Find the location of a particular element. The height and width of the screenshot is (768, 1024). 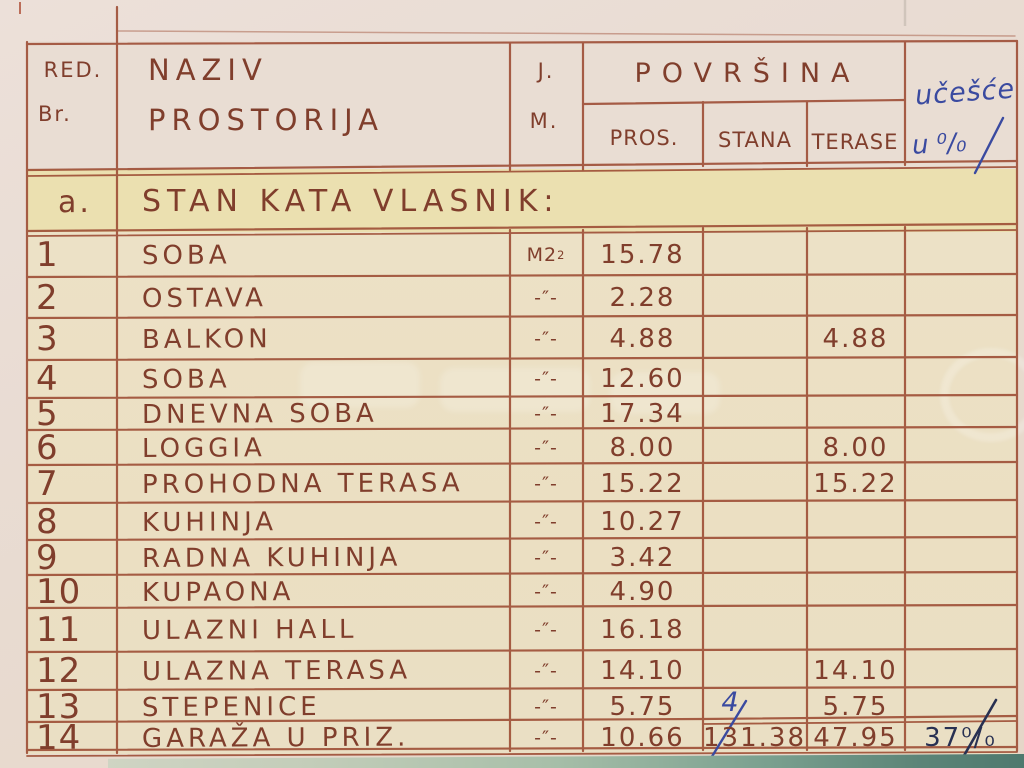

area-pros: 4.90 is located at coordinates (642, 591).